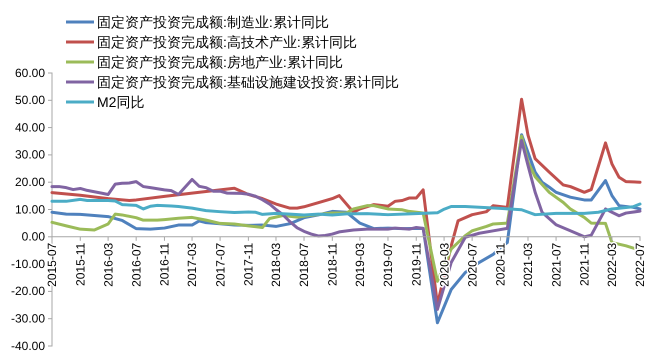 Image resolution: width=668 pixels, height=361 pixels. What do you see at coordinates (612, 264) in the screenshot?
I see `x-tick-label: 2022-03` at bounding box center [612, 264].